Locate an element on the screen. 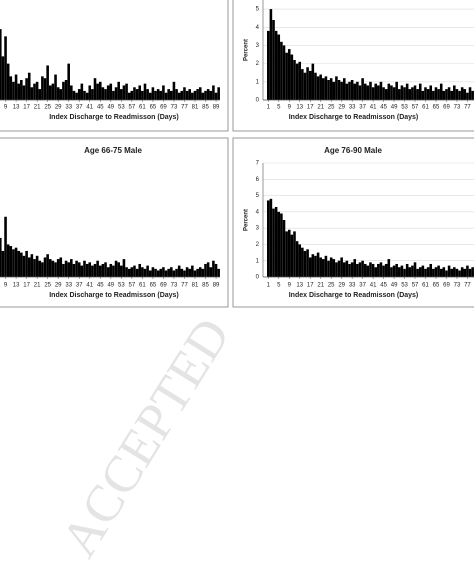  x-tick-label: 9 is located at coordinates (6, 286).